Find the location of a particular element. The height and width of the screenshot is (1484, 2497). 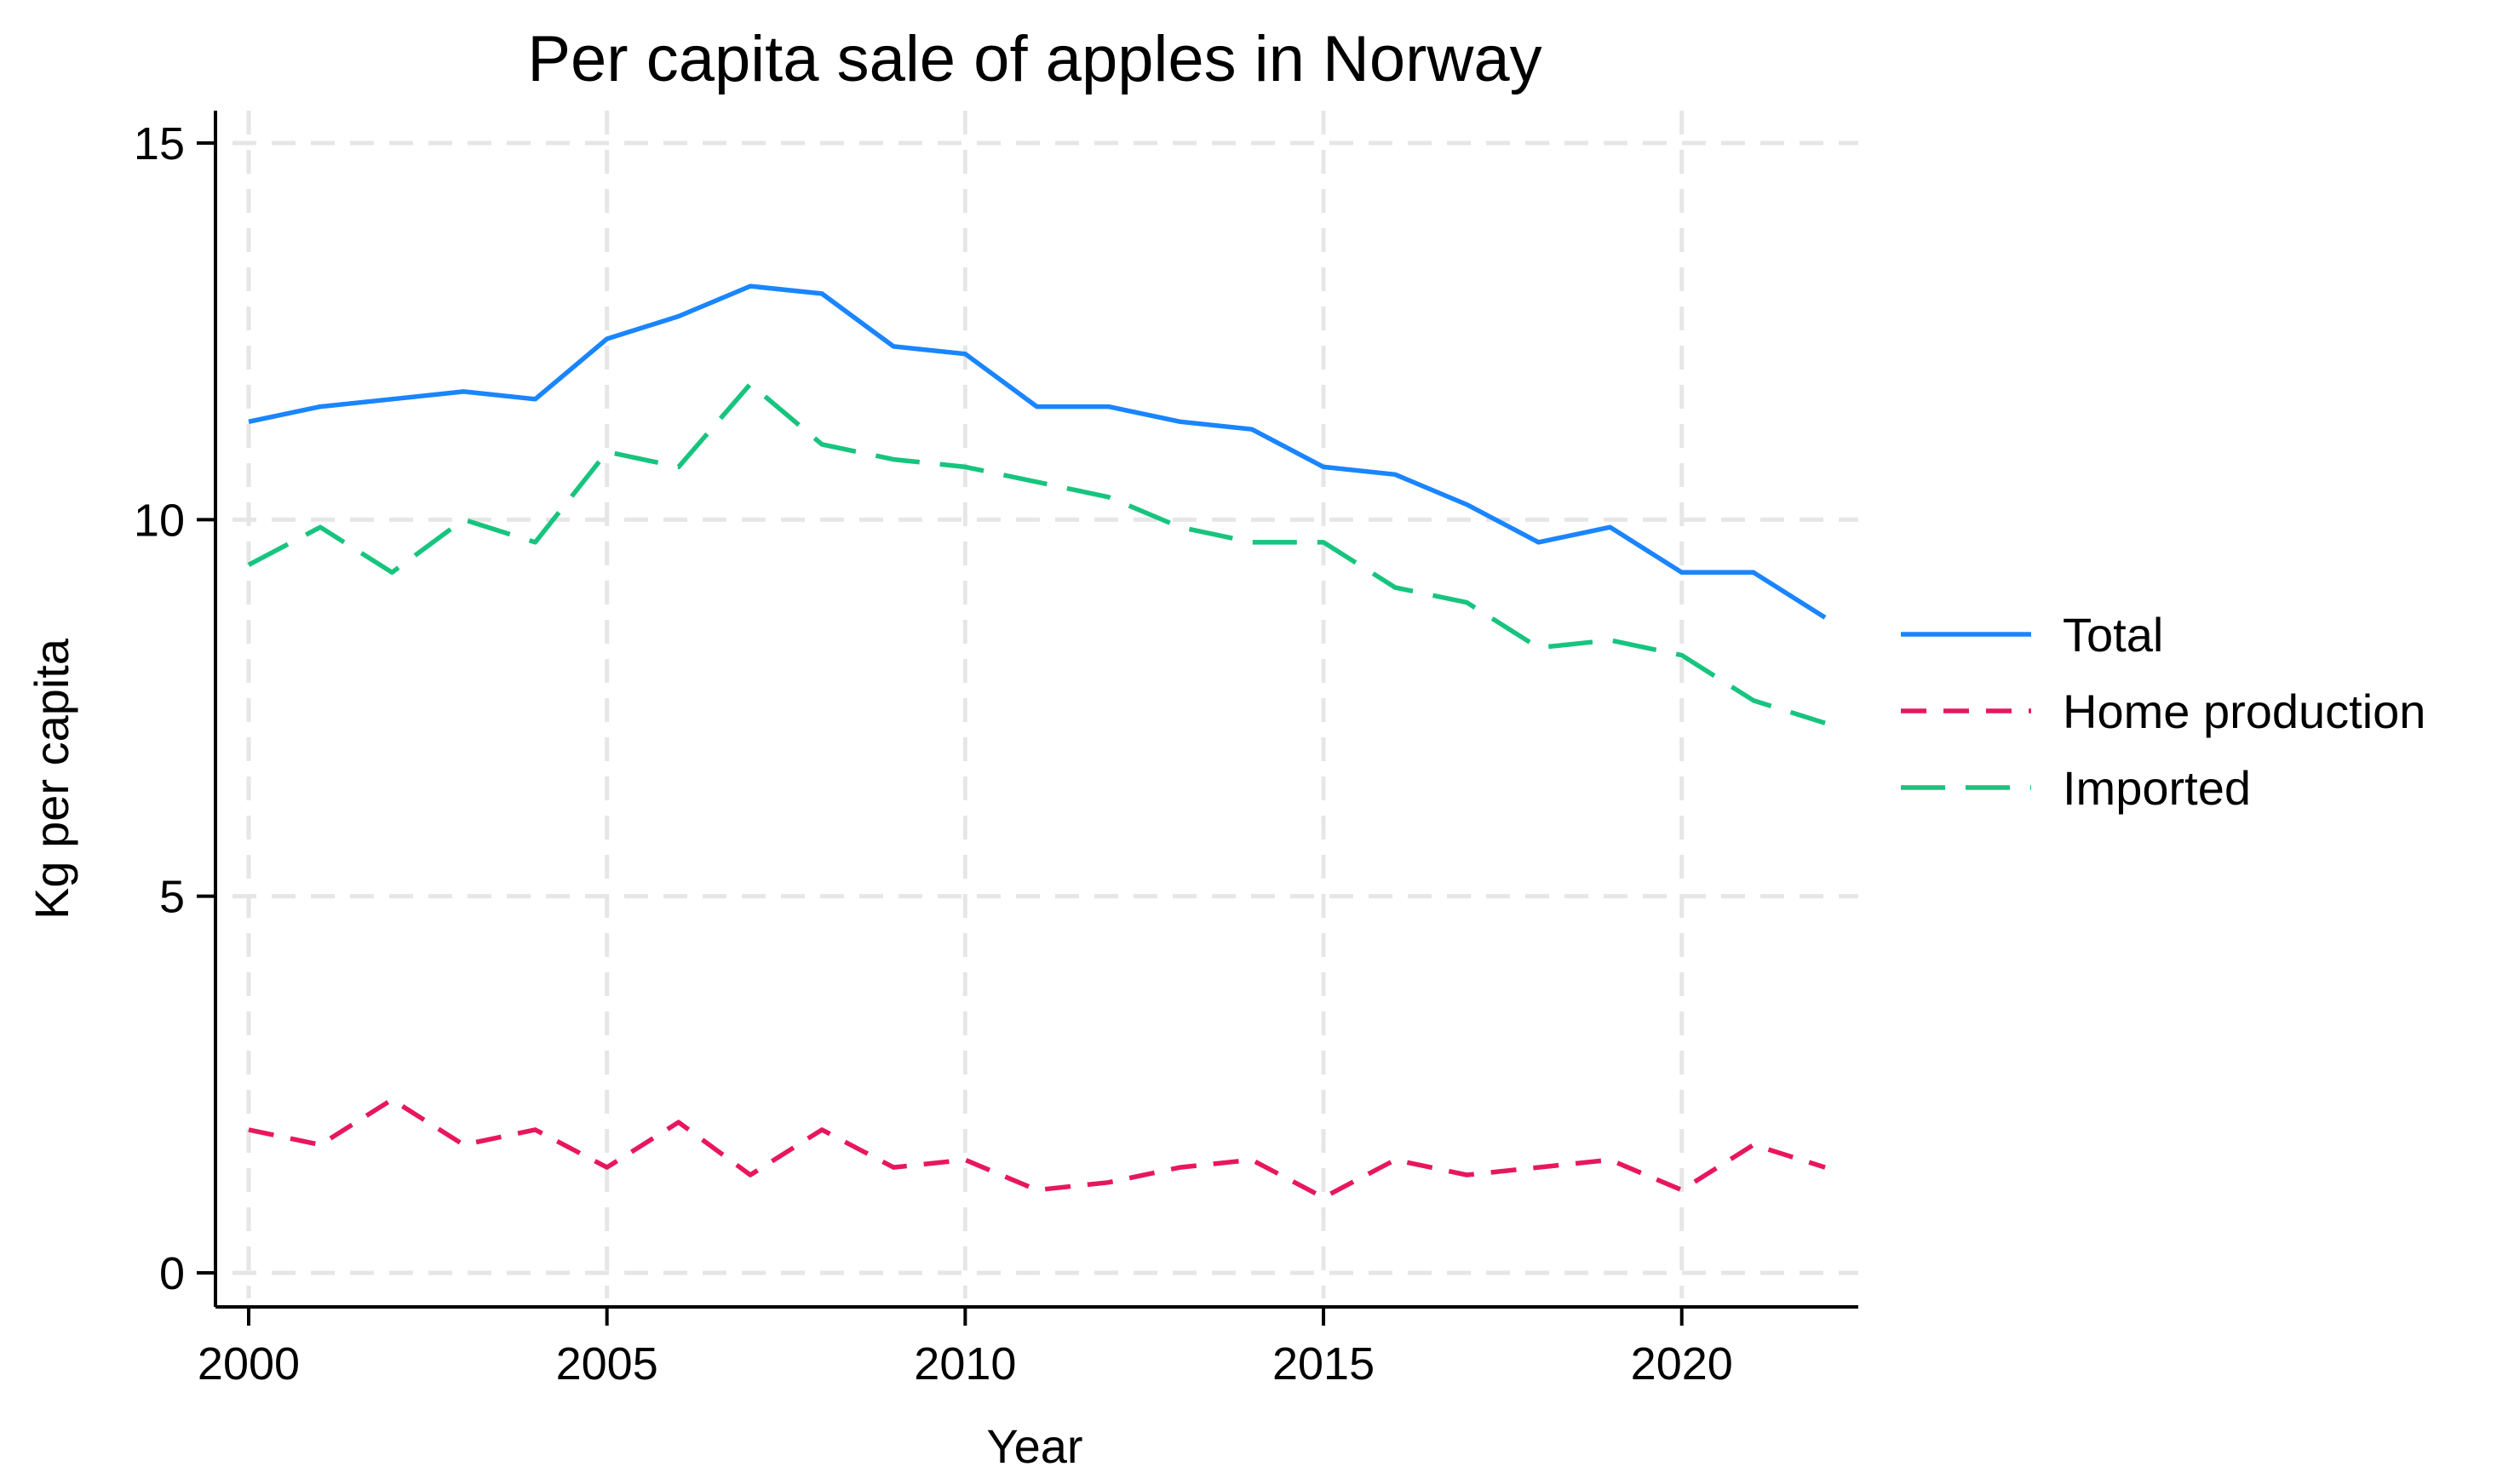

y-tick-label: 0 is located at coordinates (172, 1273).